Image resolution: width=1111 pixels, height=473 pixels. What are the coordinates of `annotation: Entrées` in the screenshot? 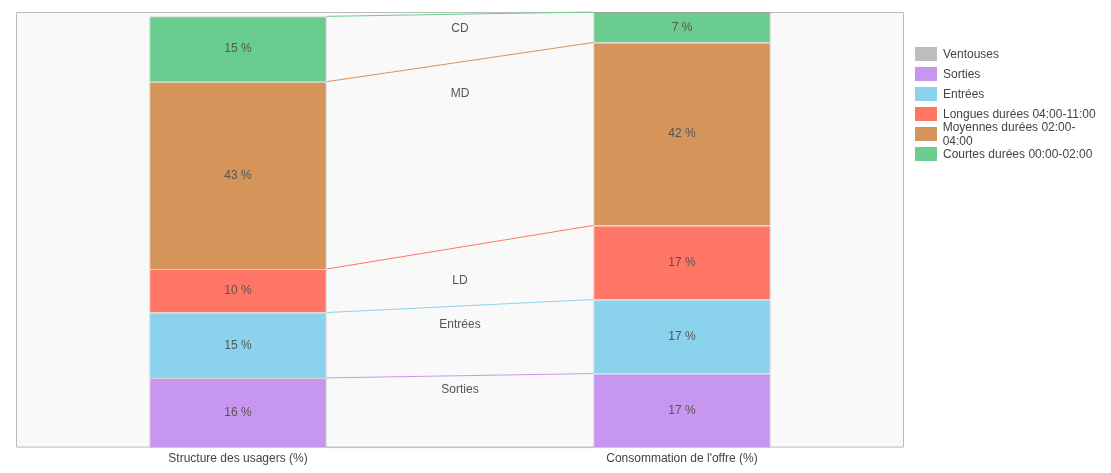 It's located at (460, 323).